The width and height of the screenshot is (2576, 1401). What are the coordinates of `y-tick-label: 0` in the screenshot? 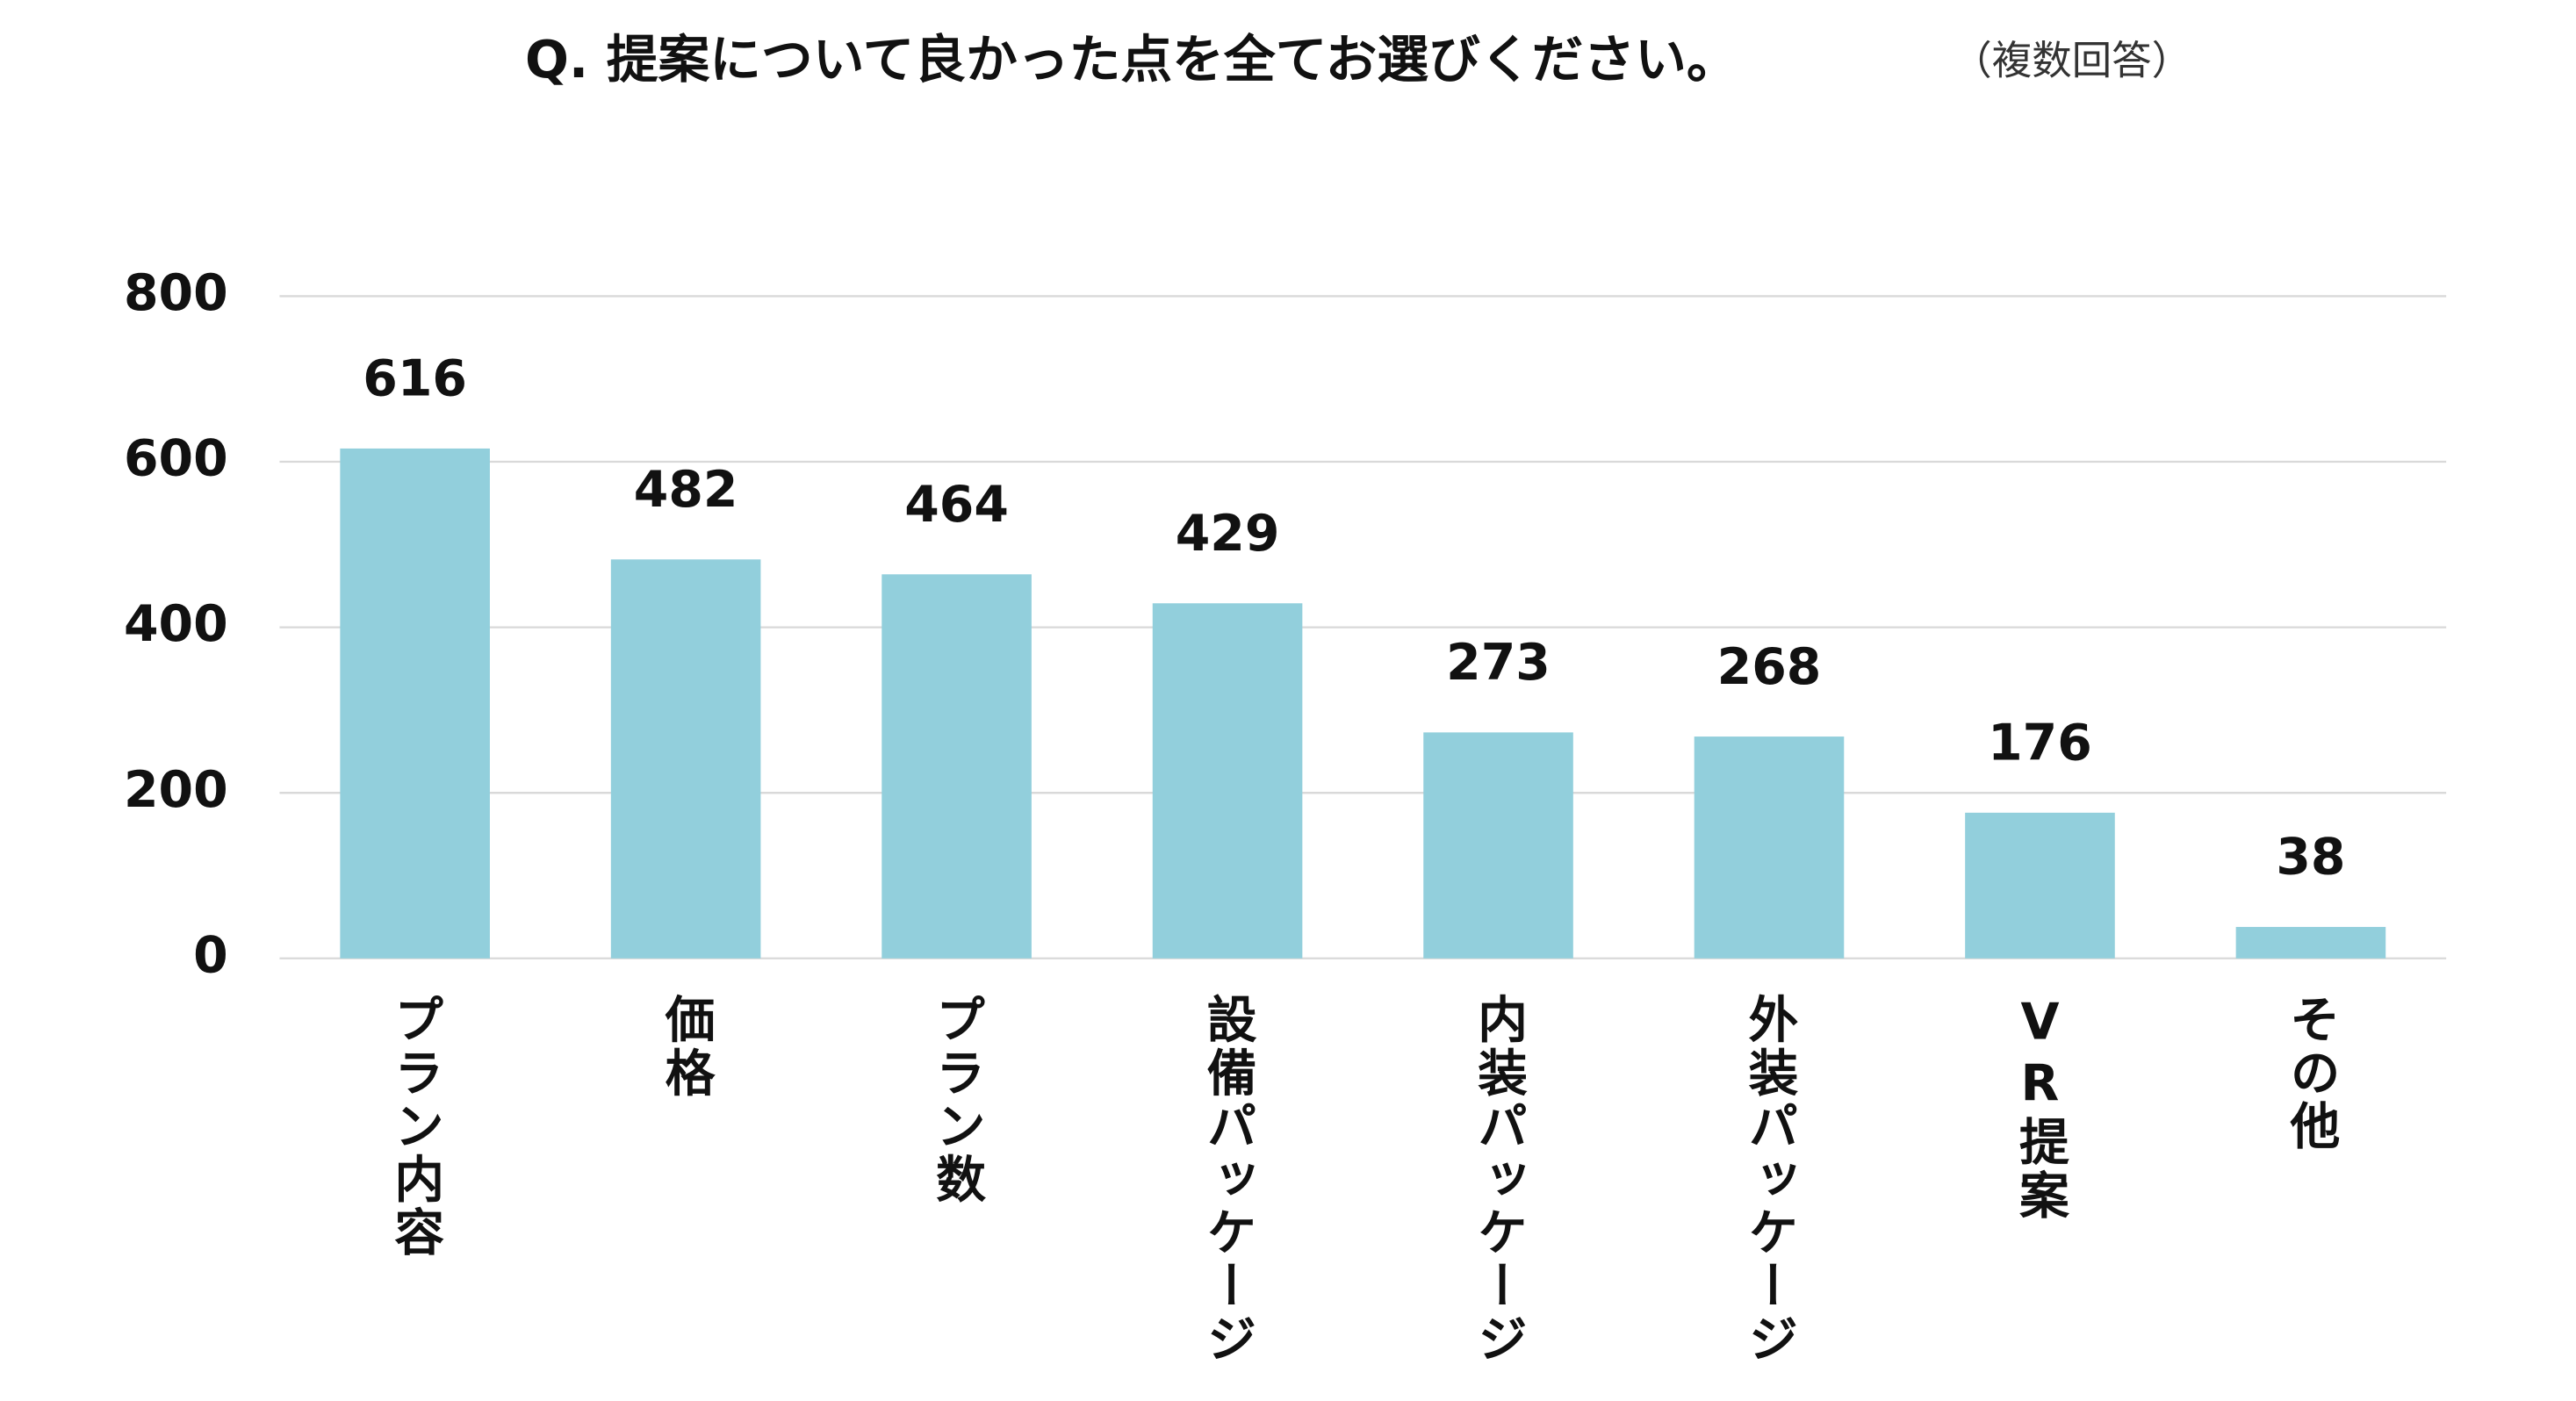 It's located at (210, 955).